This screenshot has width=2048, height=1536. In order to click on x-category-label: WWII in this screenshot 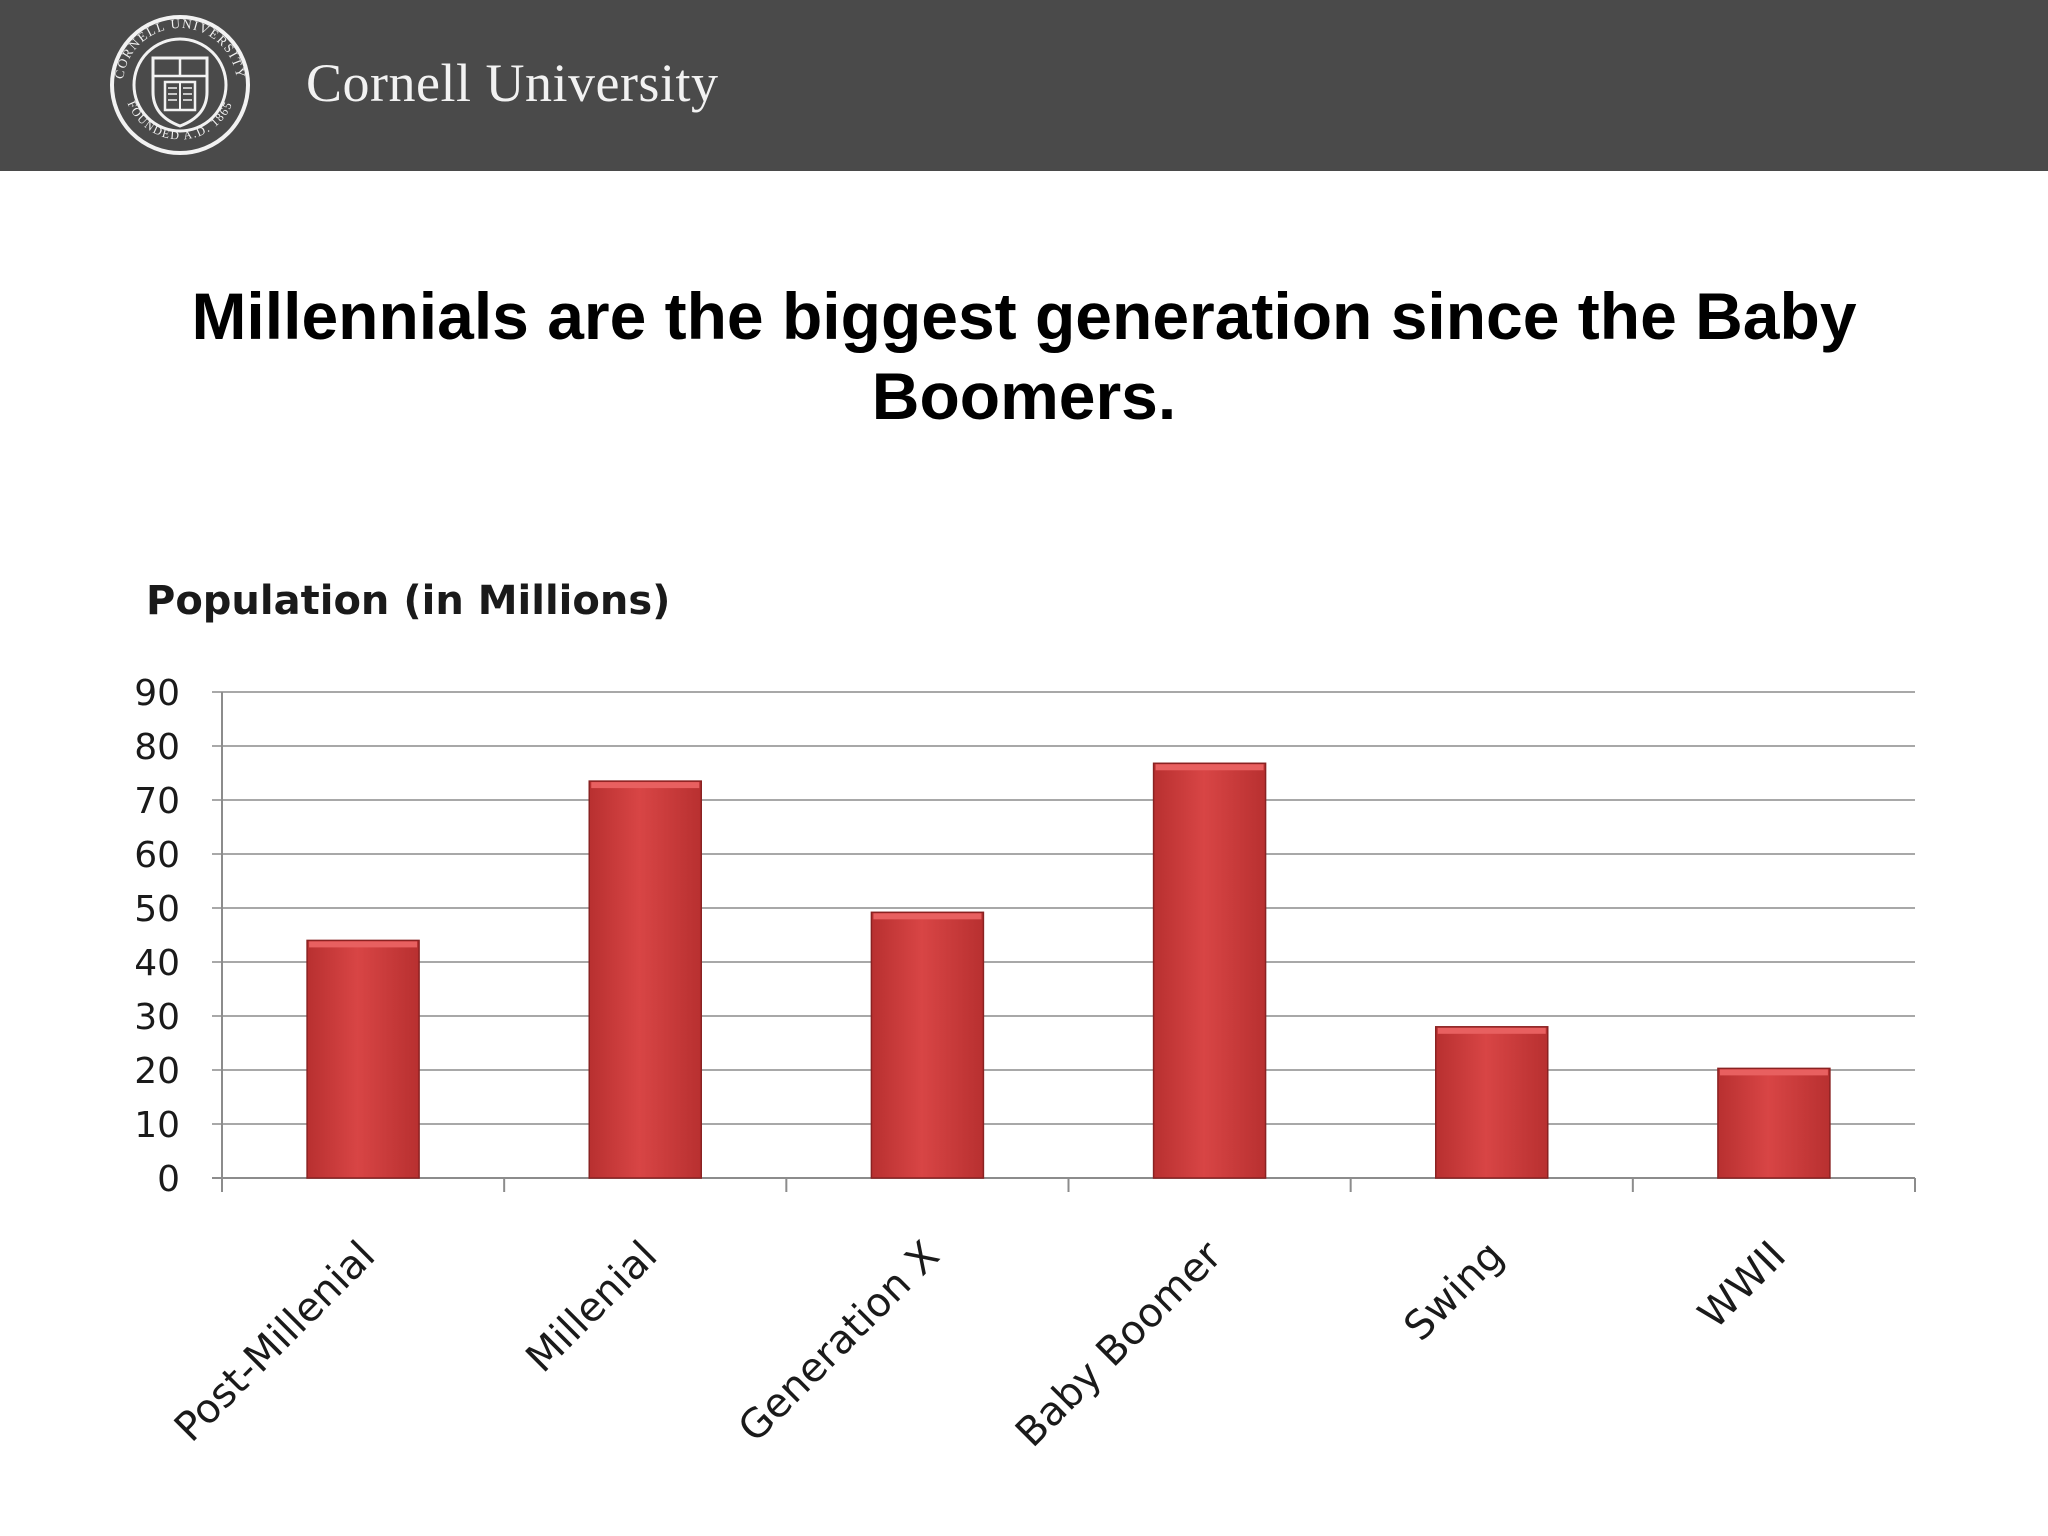, I will do `click(1742, 1285)`.